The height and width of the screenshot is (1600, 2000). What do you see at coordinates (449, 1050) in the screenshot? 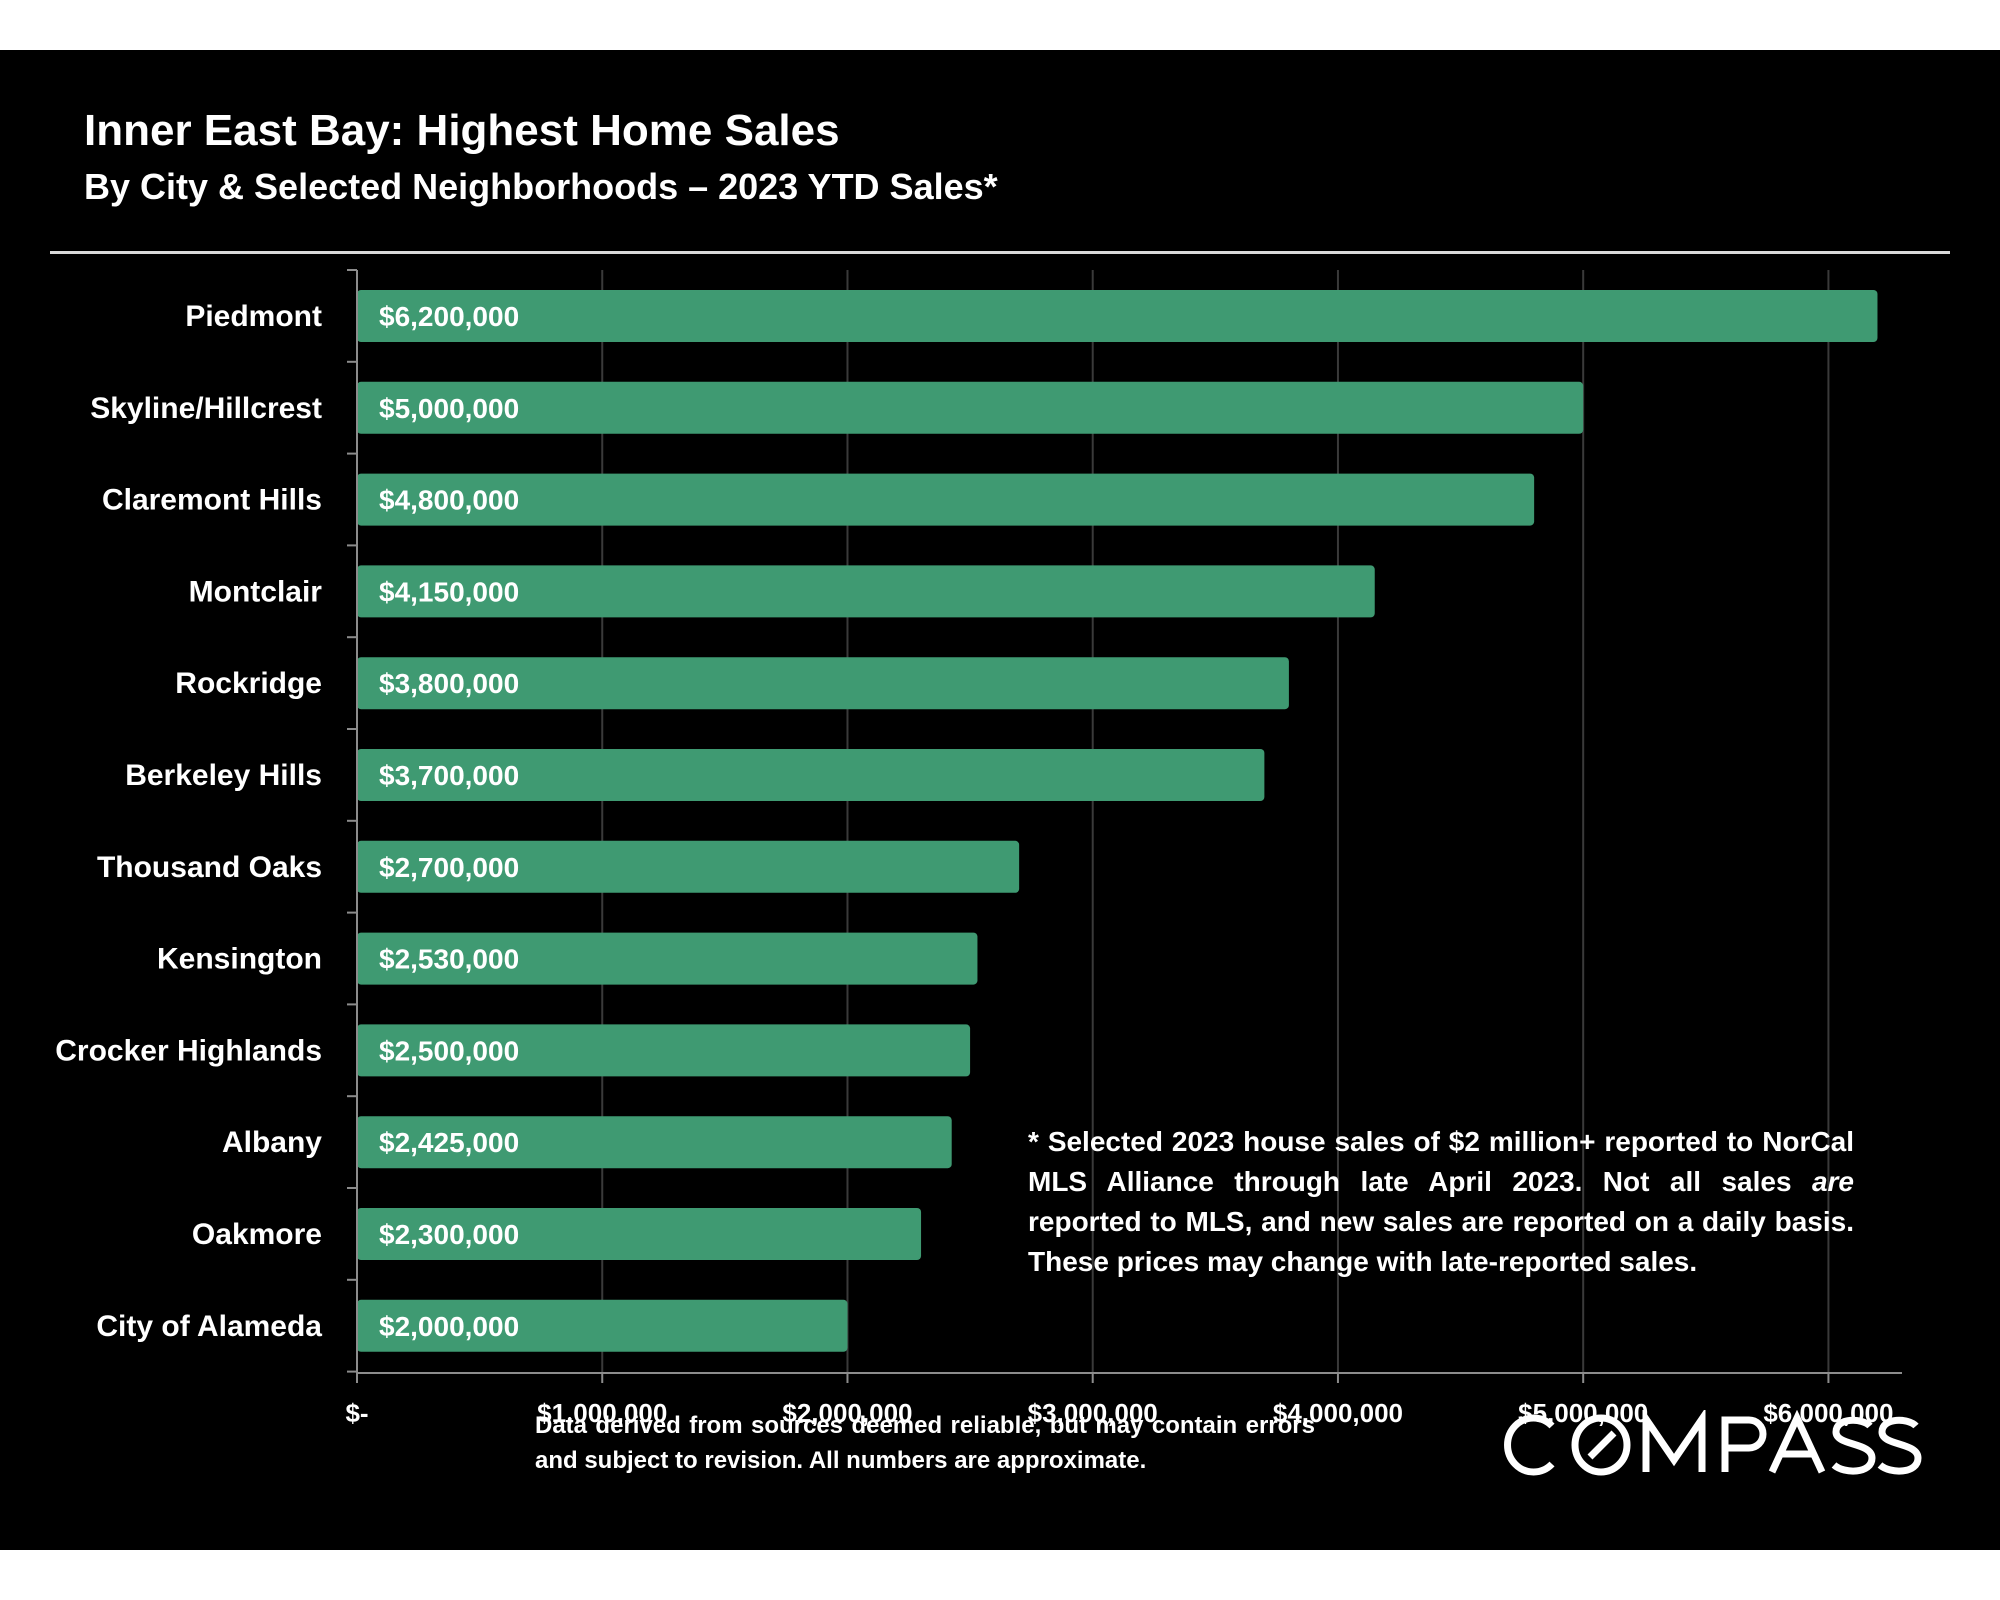
I see `bar-value-label: $2,500,000` at bounding box center [449, 1050].